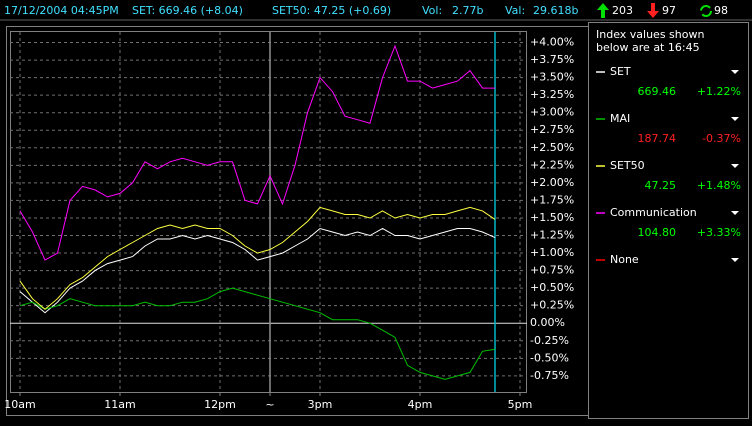  I want to click on x-tick-label: 4pm, so click(420, 404).